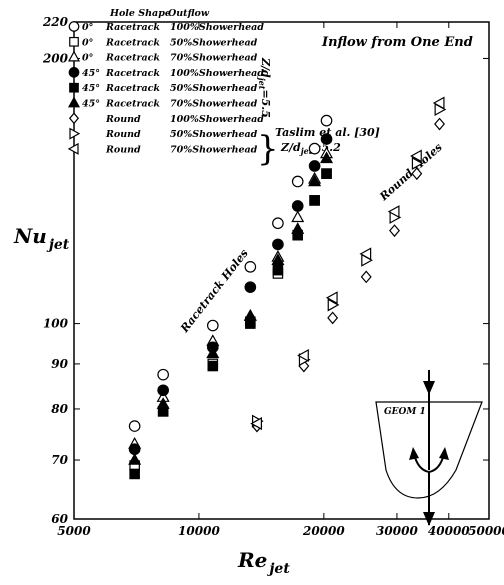  What do you see at coordinates (58, 245) in the screenshot?
I see `y-axis-title-sub: jet` at bounding box center [58, 245].